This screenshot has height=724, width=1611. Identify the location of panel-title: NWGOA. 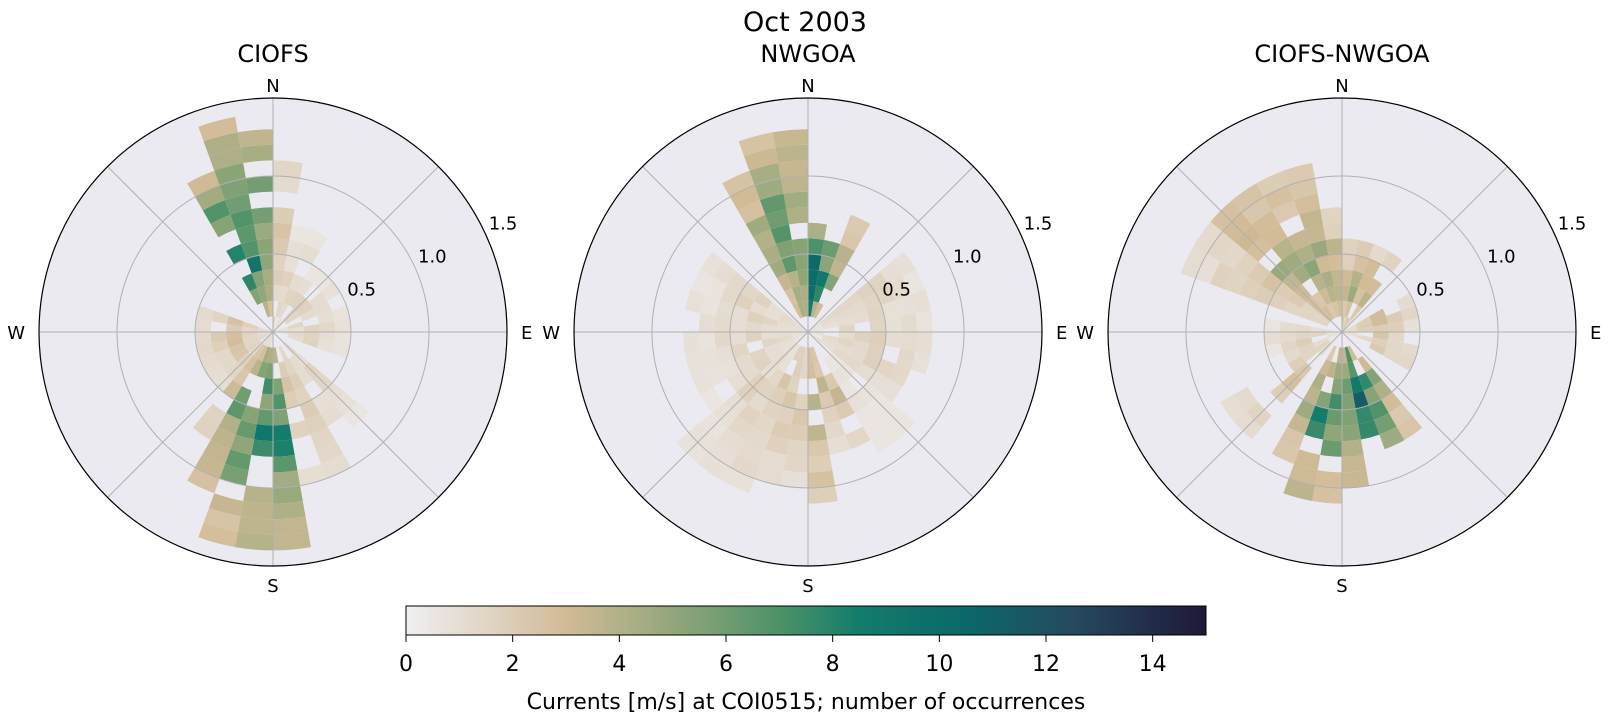
(808, 54).